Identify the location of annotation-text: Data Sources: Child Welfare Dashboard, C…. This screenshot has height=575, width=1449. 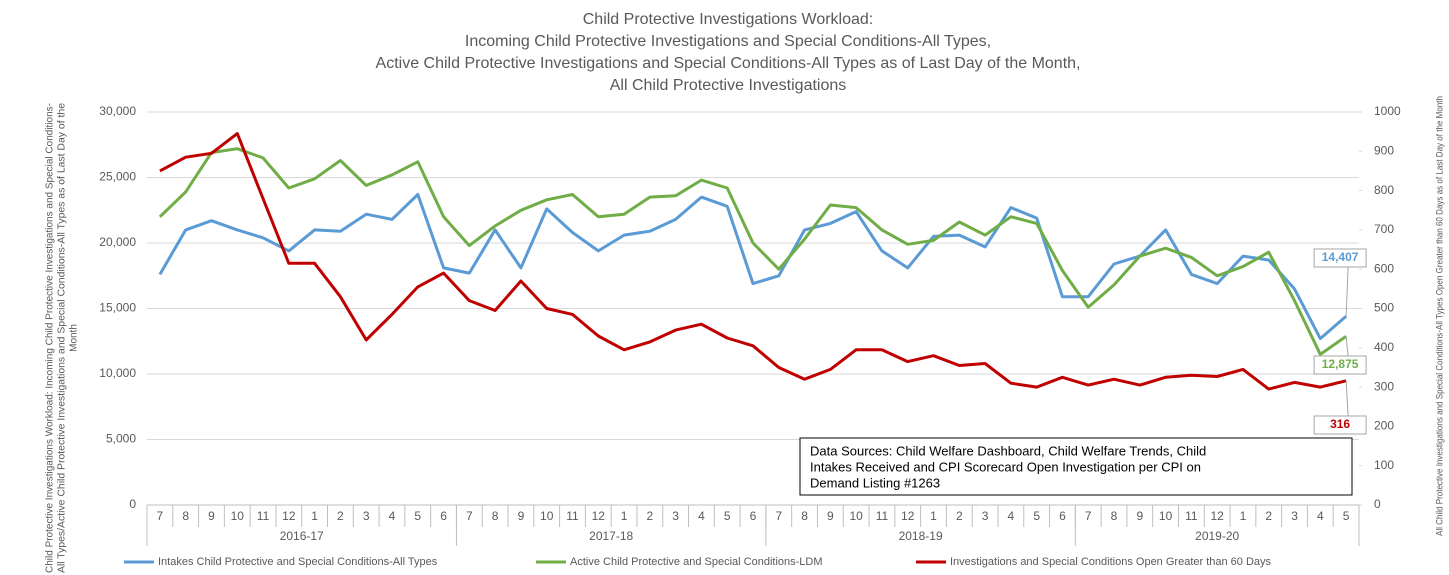
(1008, 450).